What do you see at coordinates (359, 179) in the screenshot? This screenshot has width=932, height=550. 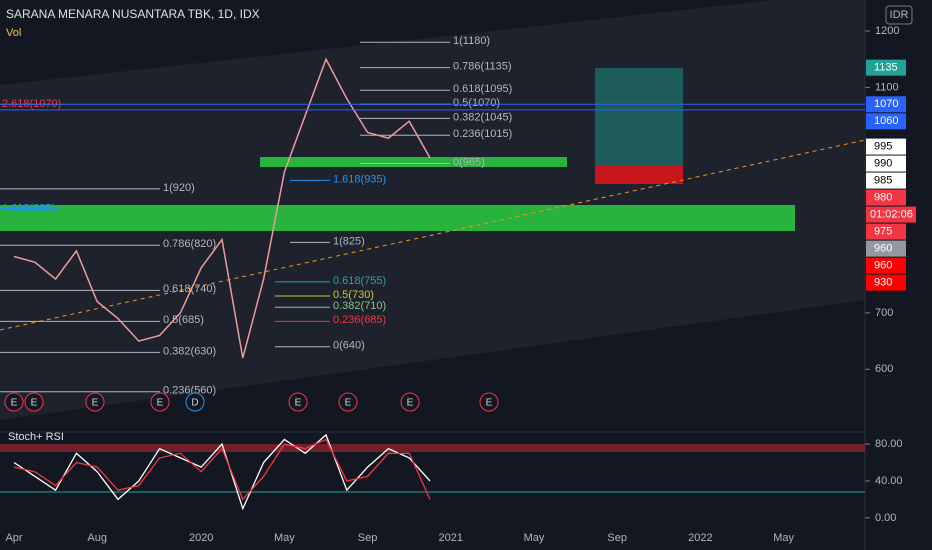 I see `fib-label: 1.618(935)` at bounding box center [359, 179].